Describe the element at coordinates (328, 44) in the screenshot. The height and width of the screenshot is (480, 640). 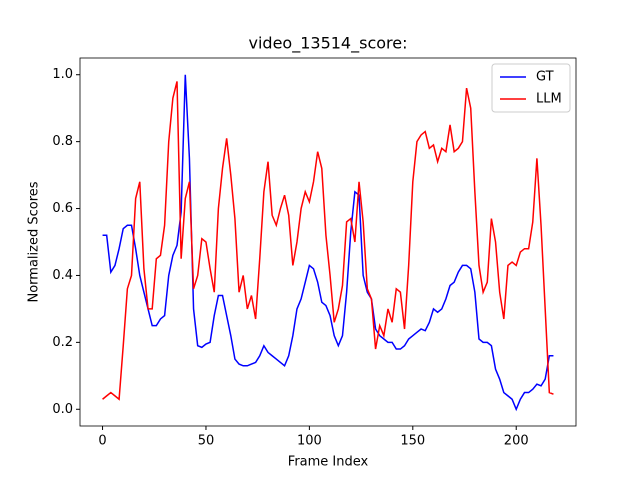
I see `chart-title: video_13514_score:` at that location.